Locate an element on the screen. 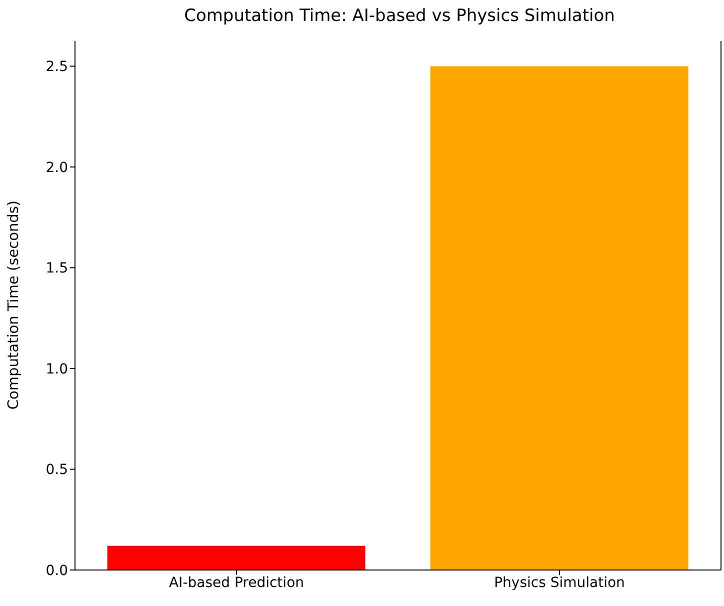 This screenshot has height=606, width=724. y-tick-label: 1.0 is located at coordinates (57, 369).